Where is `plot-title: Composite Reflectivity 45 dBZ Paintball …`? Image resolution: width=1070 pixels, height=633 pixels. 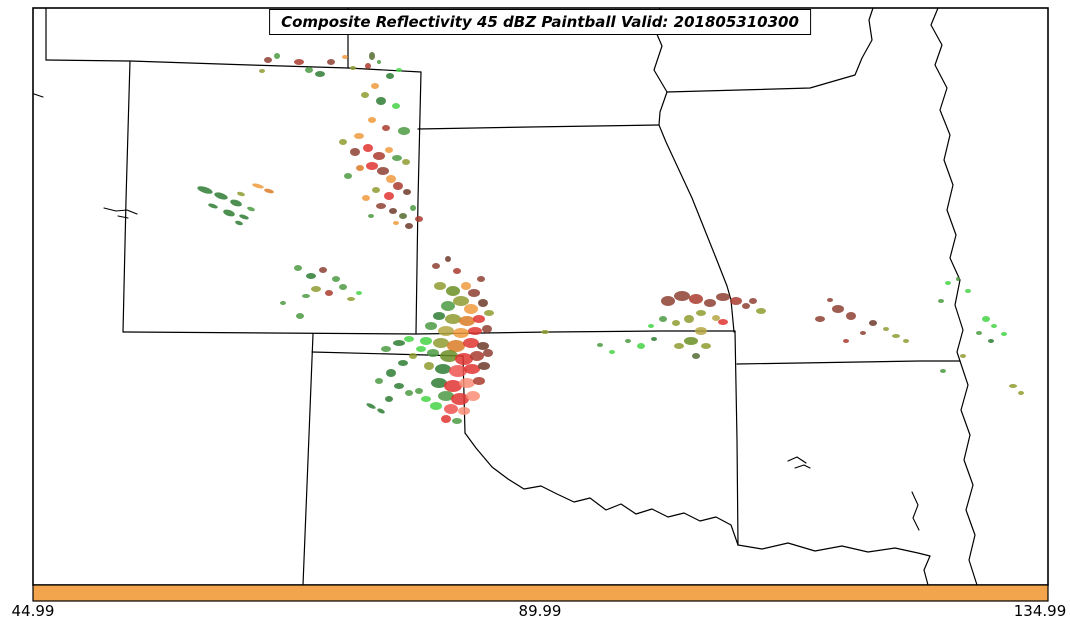 plot-title: Composite Reflectivity 45 dBZ Paintball … is located at coordinates (540, 22).